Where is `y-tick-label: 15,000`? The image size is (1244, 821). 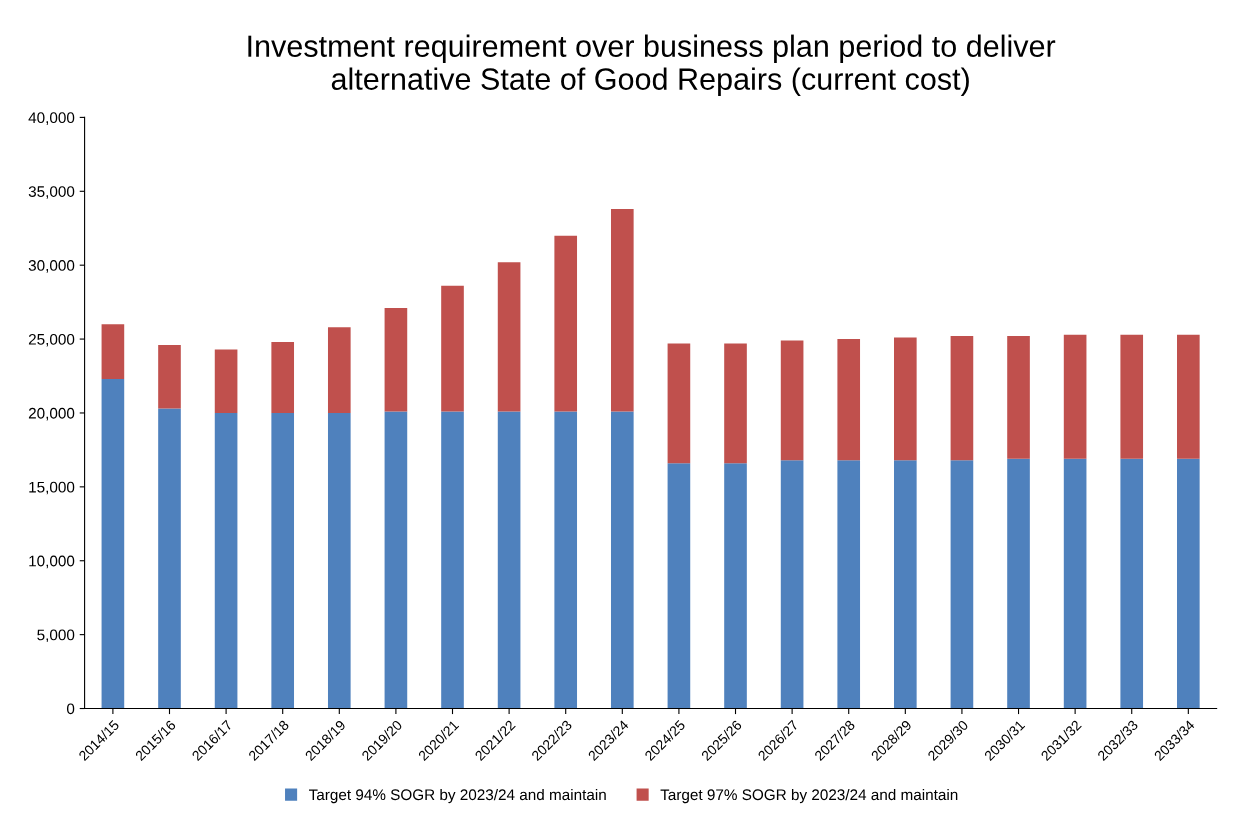 y-tick-label: 15,000 is located at coordinates (52, 488).